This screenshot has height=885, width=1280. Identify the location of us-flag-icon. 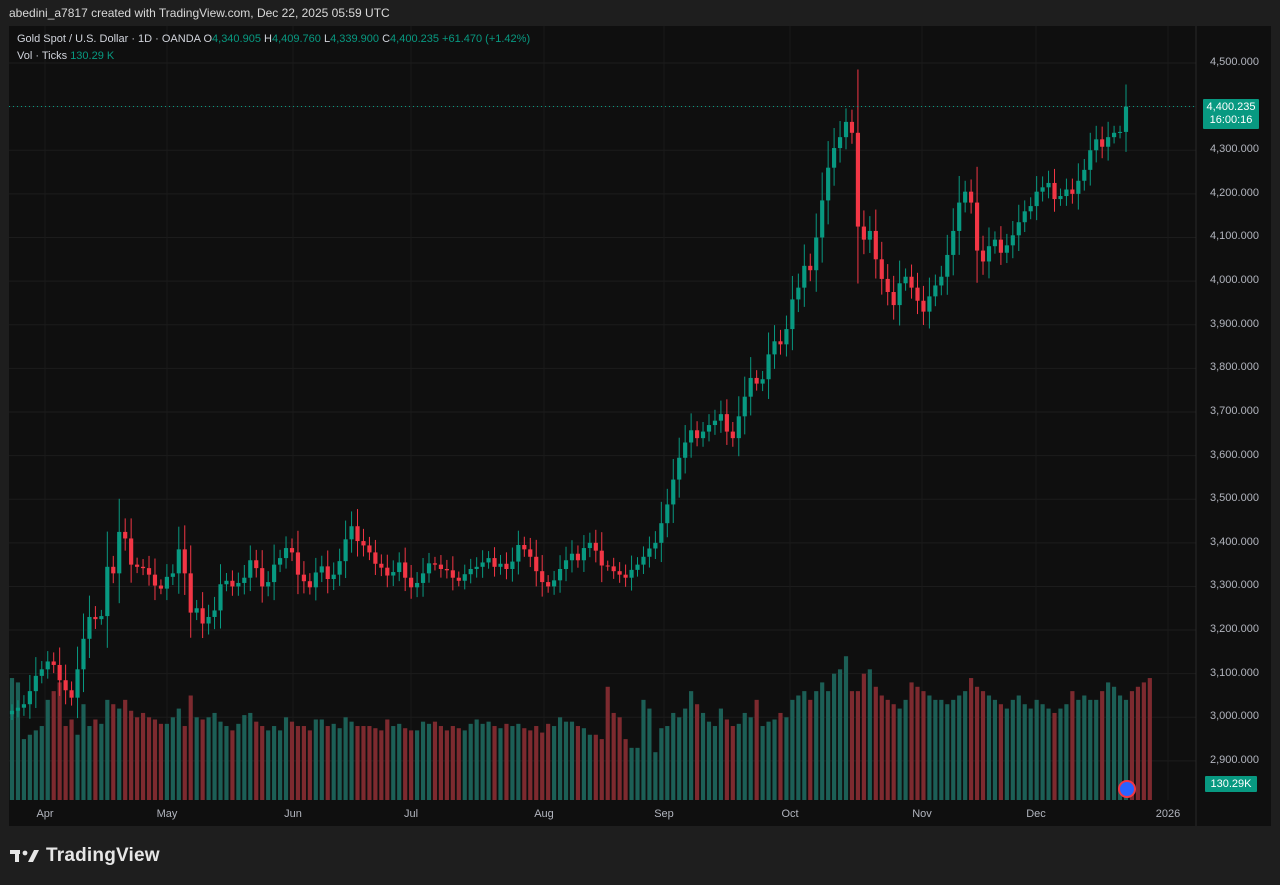
(1127, 789).